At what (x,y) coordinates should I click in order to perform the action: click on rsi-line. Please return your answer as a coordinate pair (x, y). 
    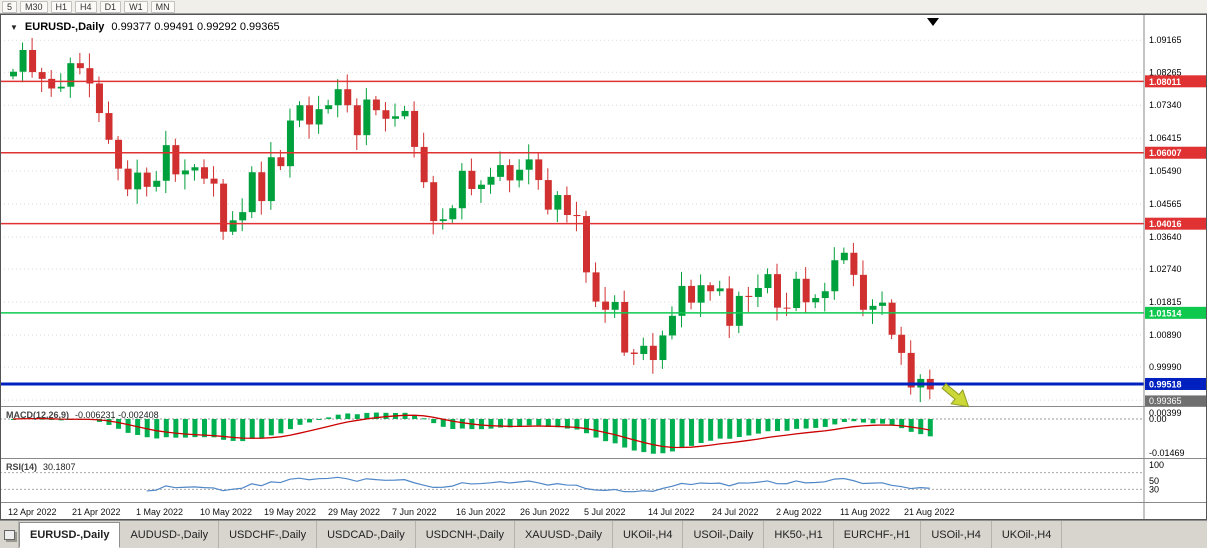
    Looking at the image, I should click on (538, 484).